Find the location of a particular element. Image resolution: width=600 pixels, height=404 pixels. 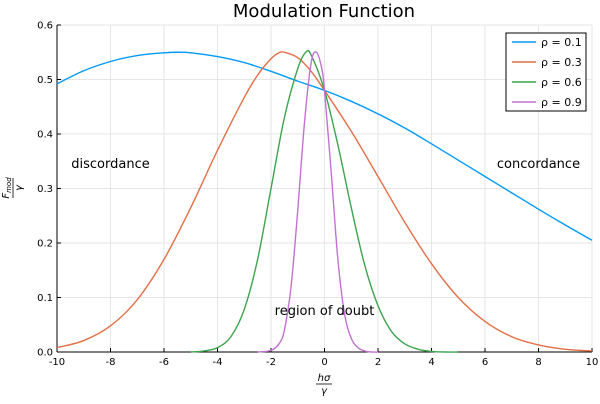

legend-box is located at coordinates (546, 72).